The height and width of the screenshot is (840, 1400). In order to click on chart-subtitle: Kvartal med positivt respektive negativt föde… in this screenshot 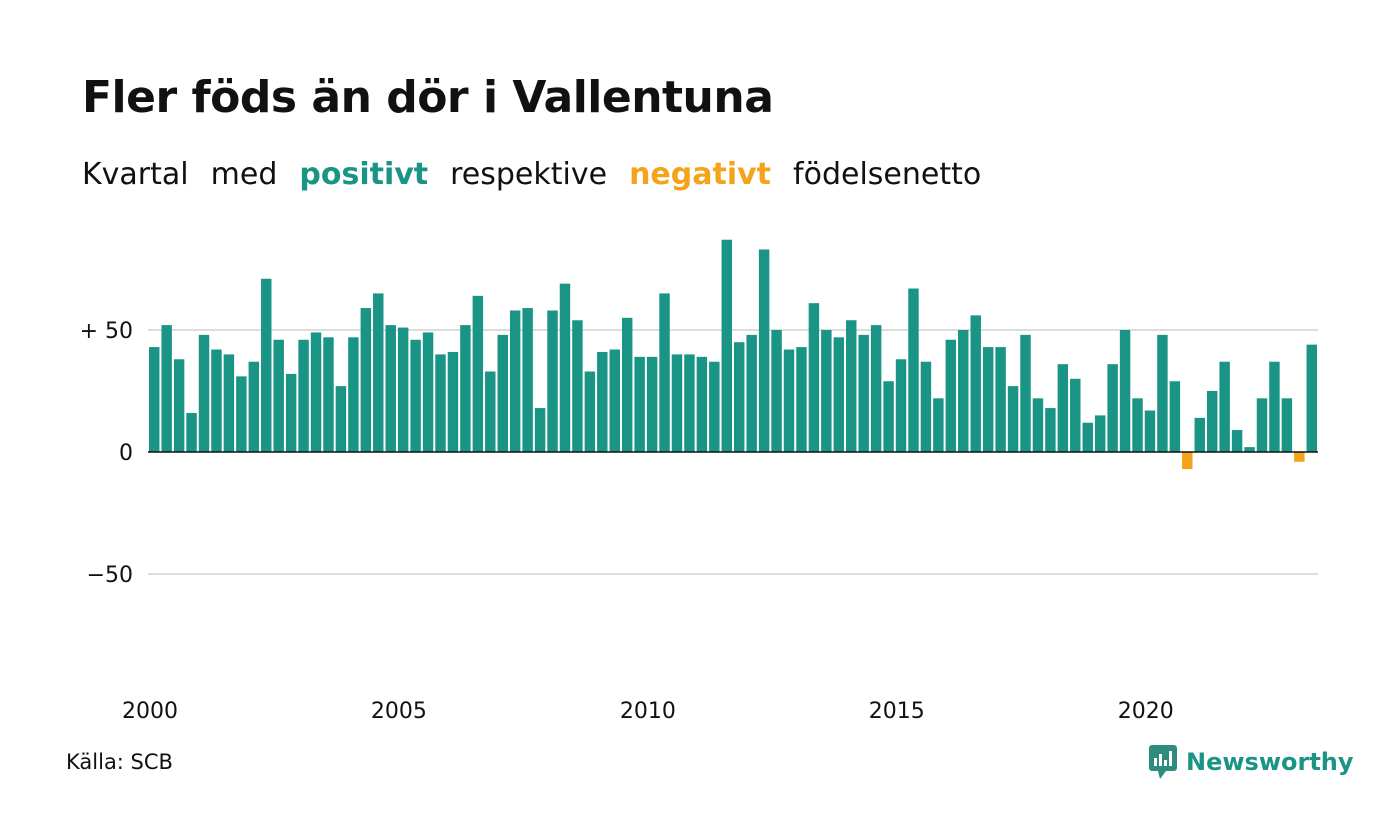, I will do `click(542, 174)`.